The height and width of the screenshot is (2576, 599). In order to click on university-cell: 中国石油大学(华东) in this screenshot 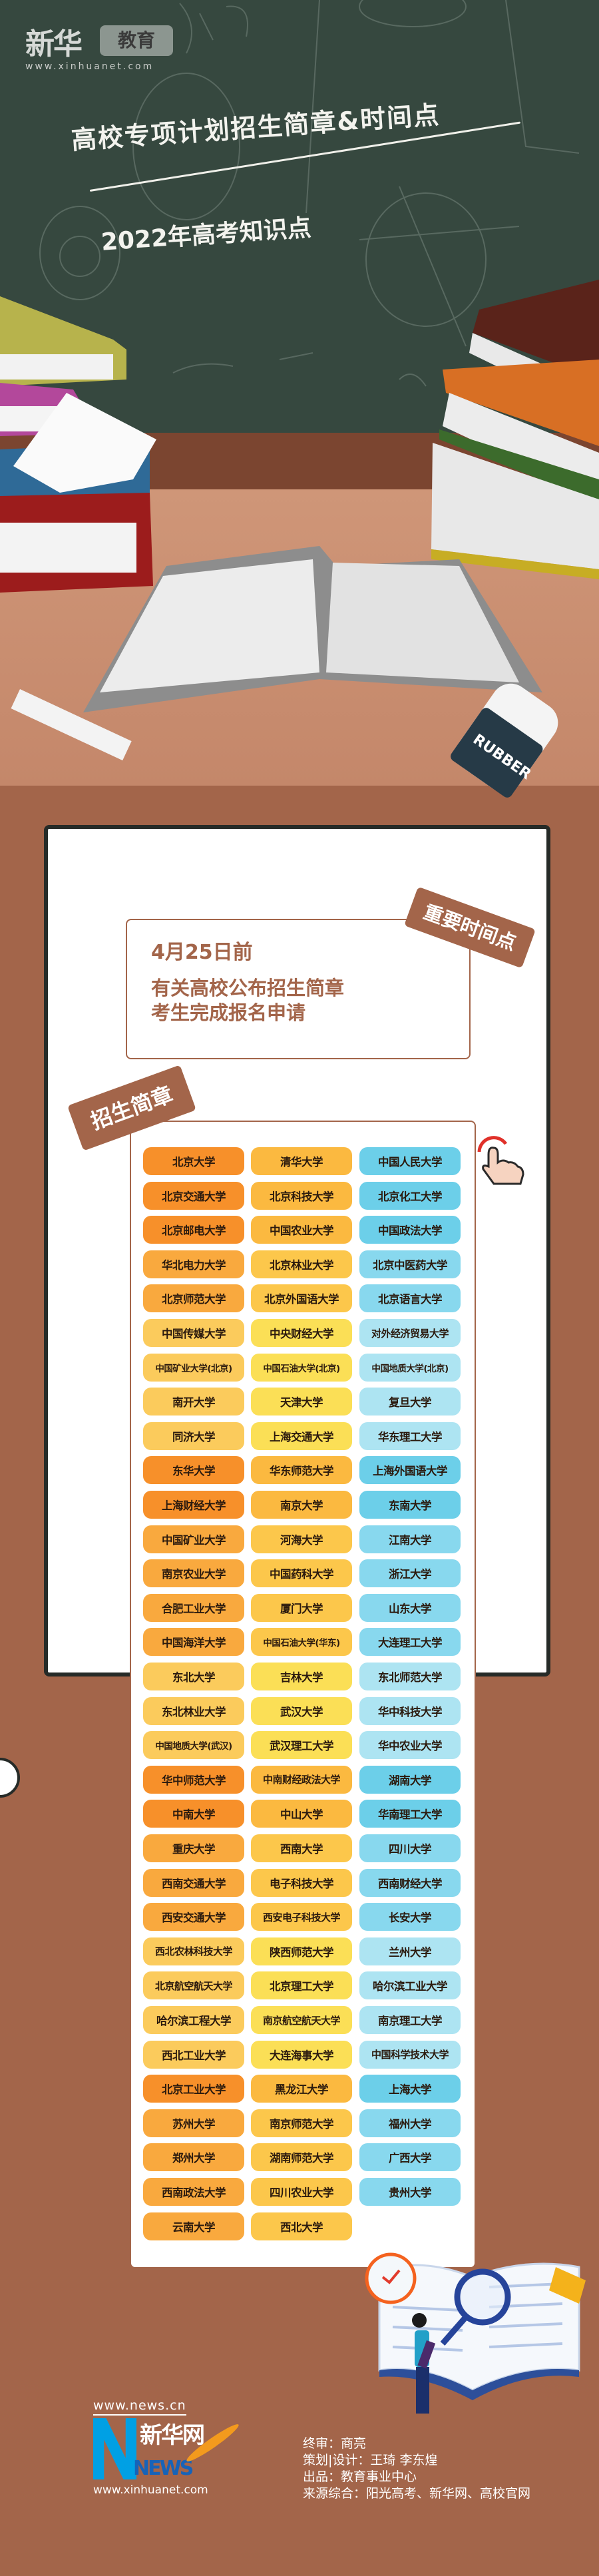, I will do `click(301, 1642)`.